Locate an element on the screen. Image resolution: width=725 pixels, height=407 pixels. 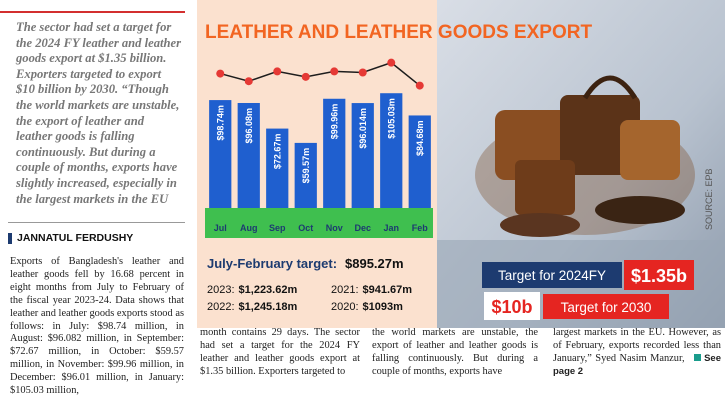
year-label: 2023: is located at coordinates (221, 290).